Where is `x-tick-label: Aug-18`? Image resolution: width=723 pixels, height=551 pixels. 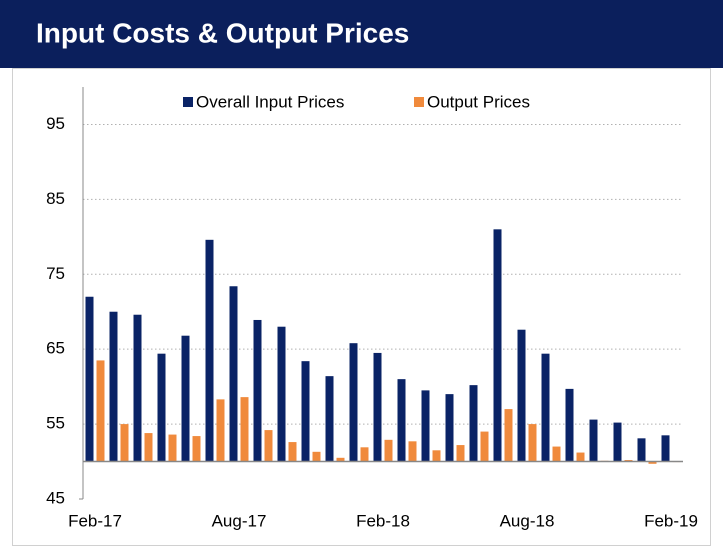
x-tick-label: Aug-18 is located at coordinates (527, 520).